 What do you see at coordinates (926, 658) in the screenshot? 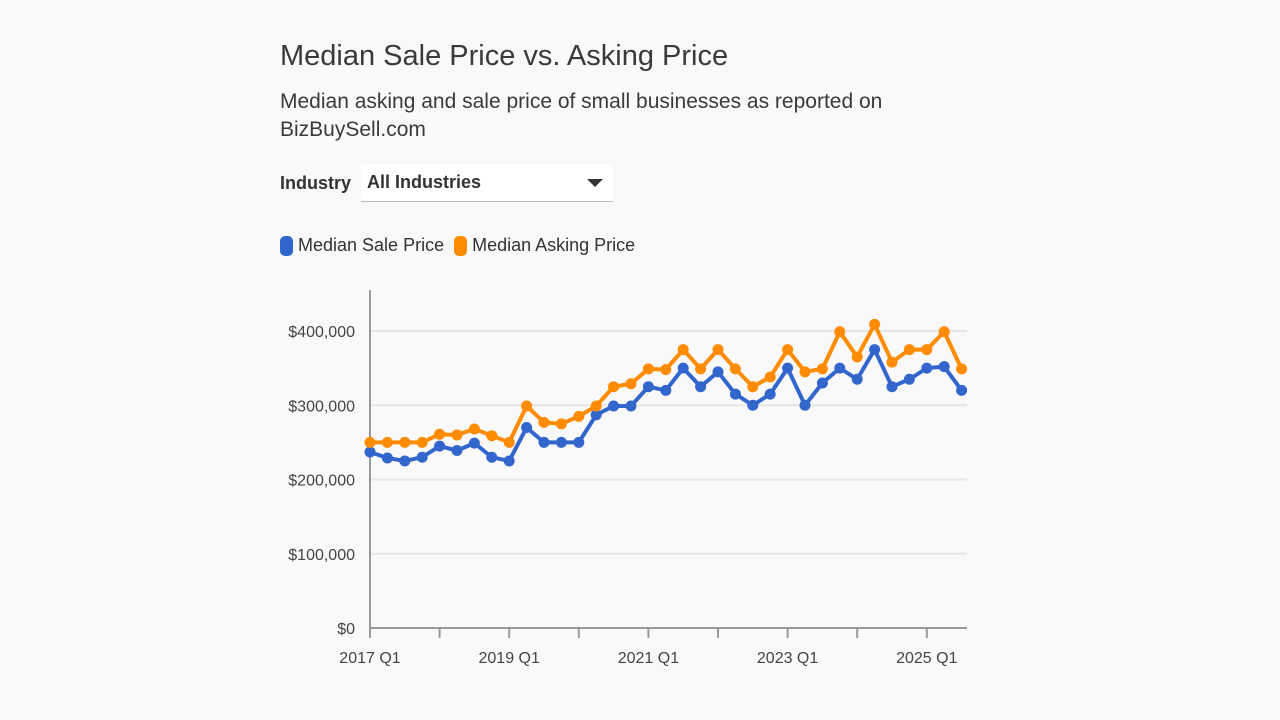
I see `x-tick-label: 2025 Q1` at bounding box center [926, 658].